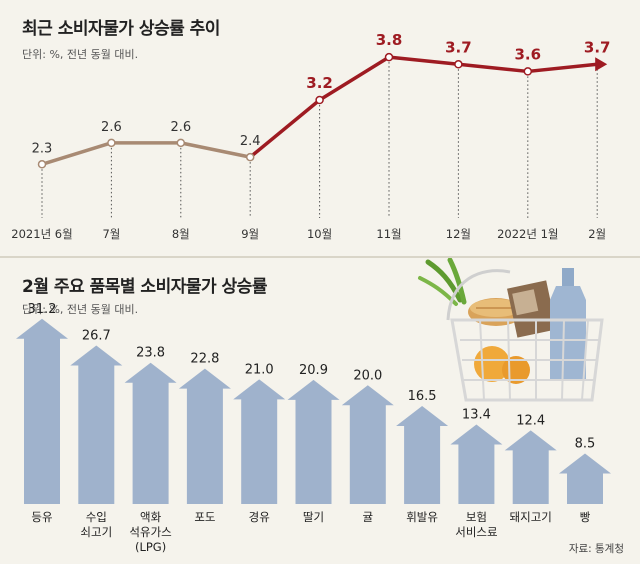 Image resolution: width=640 pixels, height=564 pixels. Describe the element at coordinates (388, 234) in the screenshot. I see `x-tick-label: 11월` at that location.